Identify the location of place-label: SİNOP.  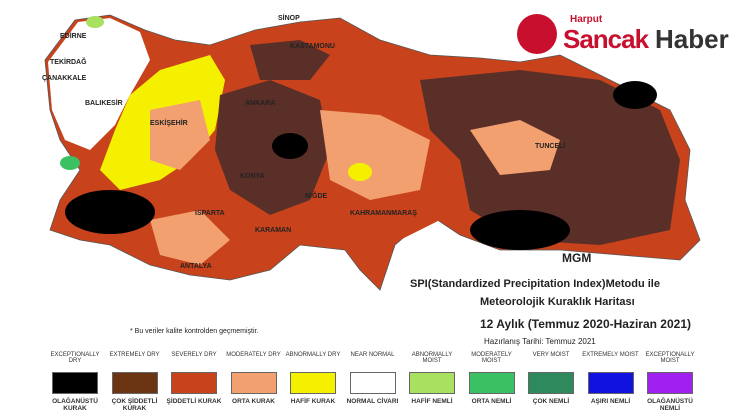
(289, 18).